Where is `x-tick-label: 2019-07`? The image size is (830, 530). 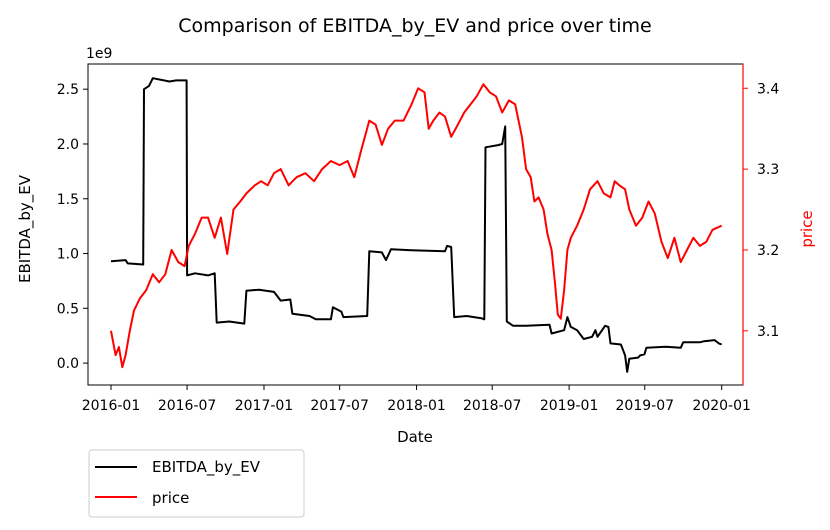 x-tick-label: 2019-07 is located at coordinates (645, 406).